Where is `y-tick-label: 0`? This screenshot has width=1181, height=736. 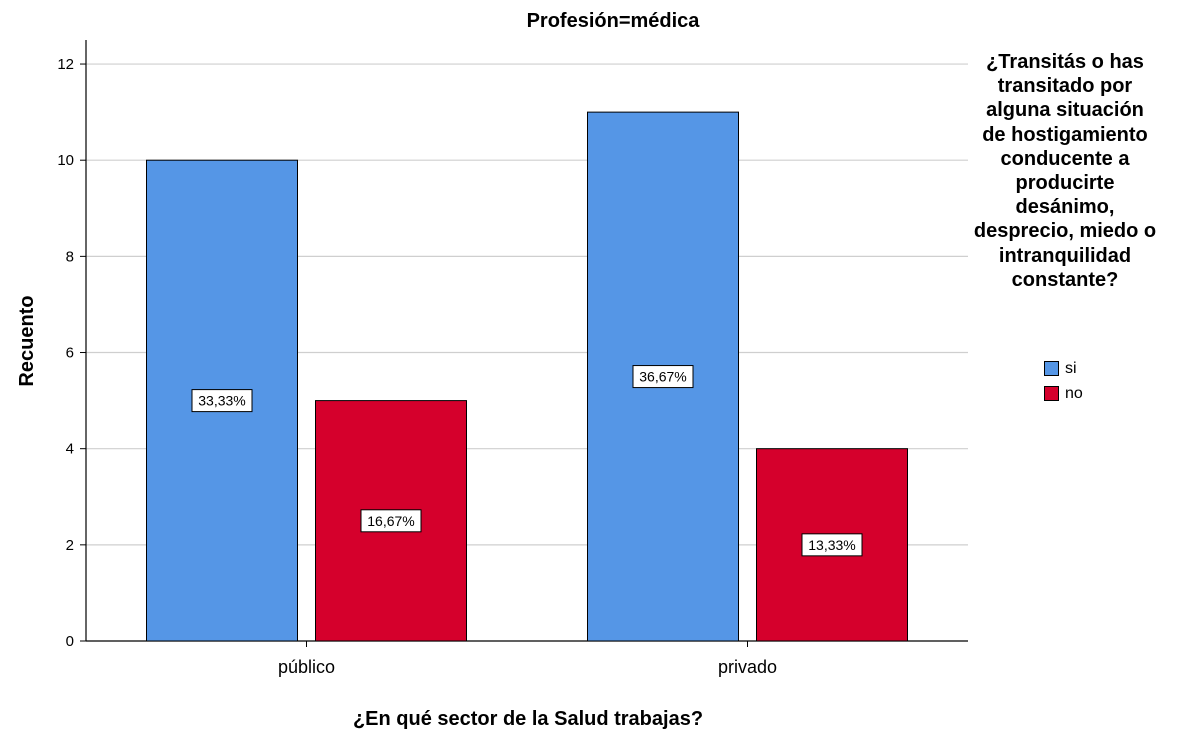 y-tick-label: 0 is located at coordinates (70, 641).